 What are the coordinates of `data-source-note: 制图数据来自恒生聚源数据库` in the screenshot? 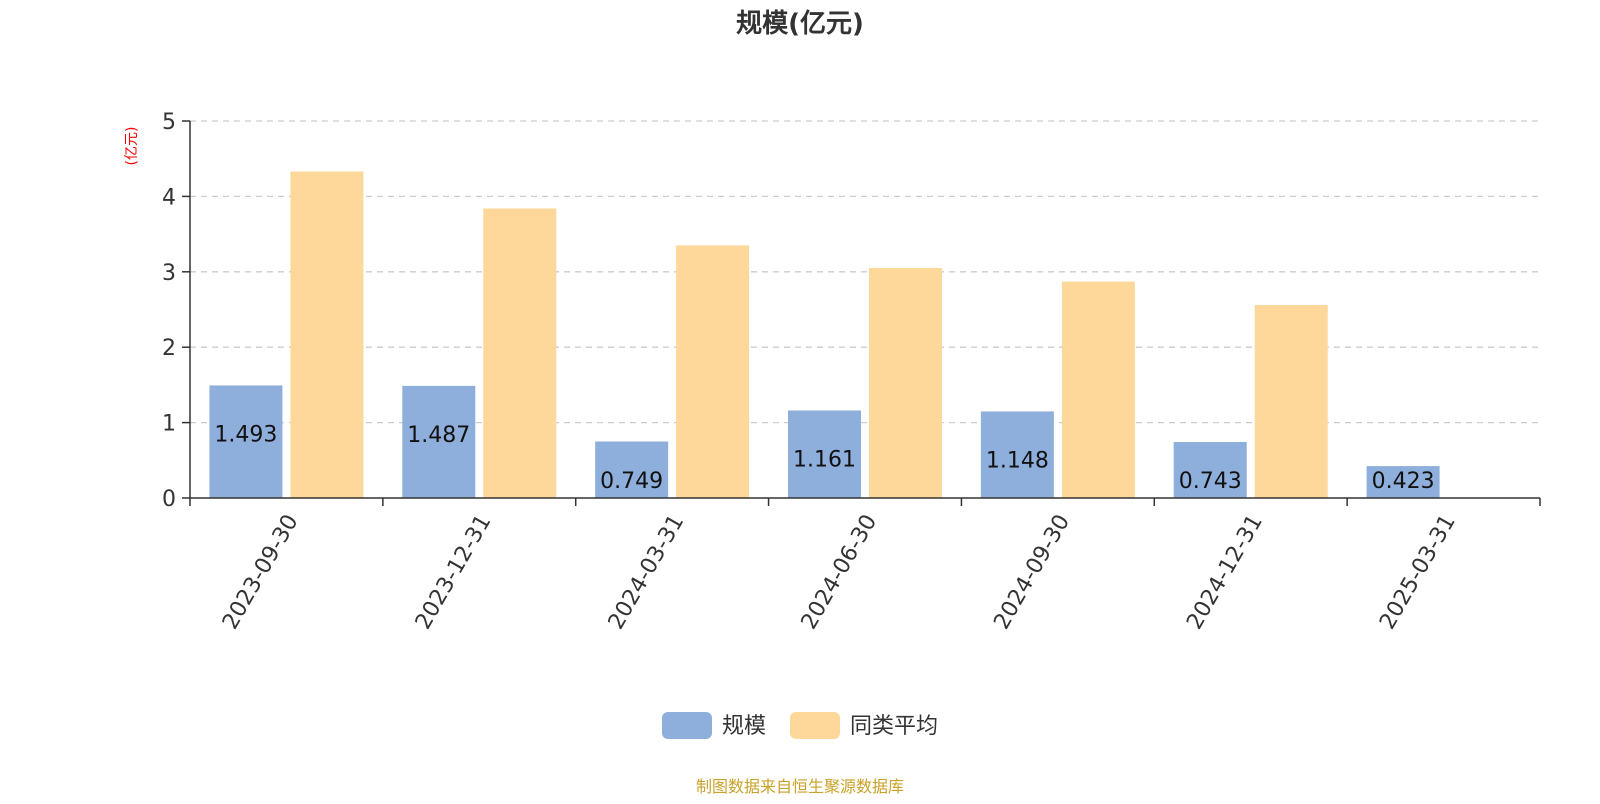 It's located at (800, 786).